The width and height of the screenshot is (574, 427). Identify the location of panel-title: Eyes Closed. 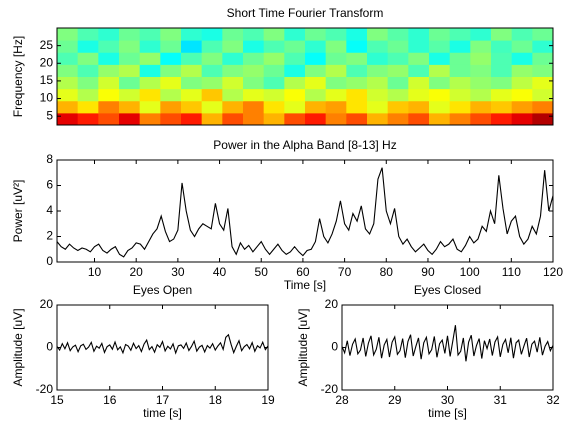
(447, 290).